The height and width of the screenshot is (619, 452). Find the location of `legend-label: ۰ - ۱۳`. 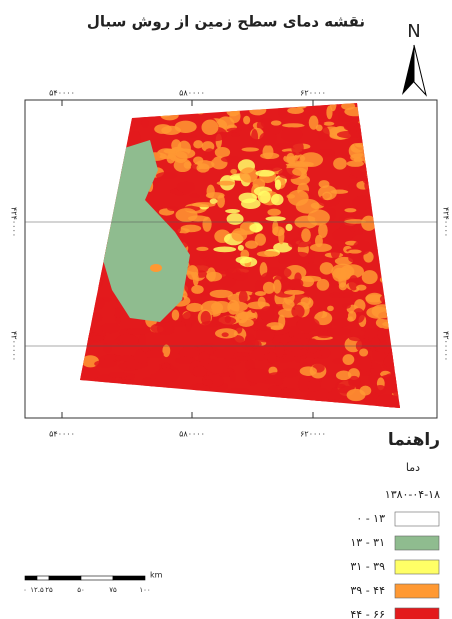

legend-label: ۰ - ۱۳ is located at coordinates (370, 518).